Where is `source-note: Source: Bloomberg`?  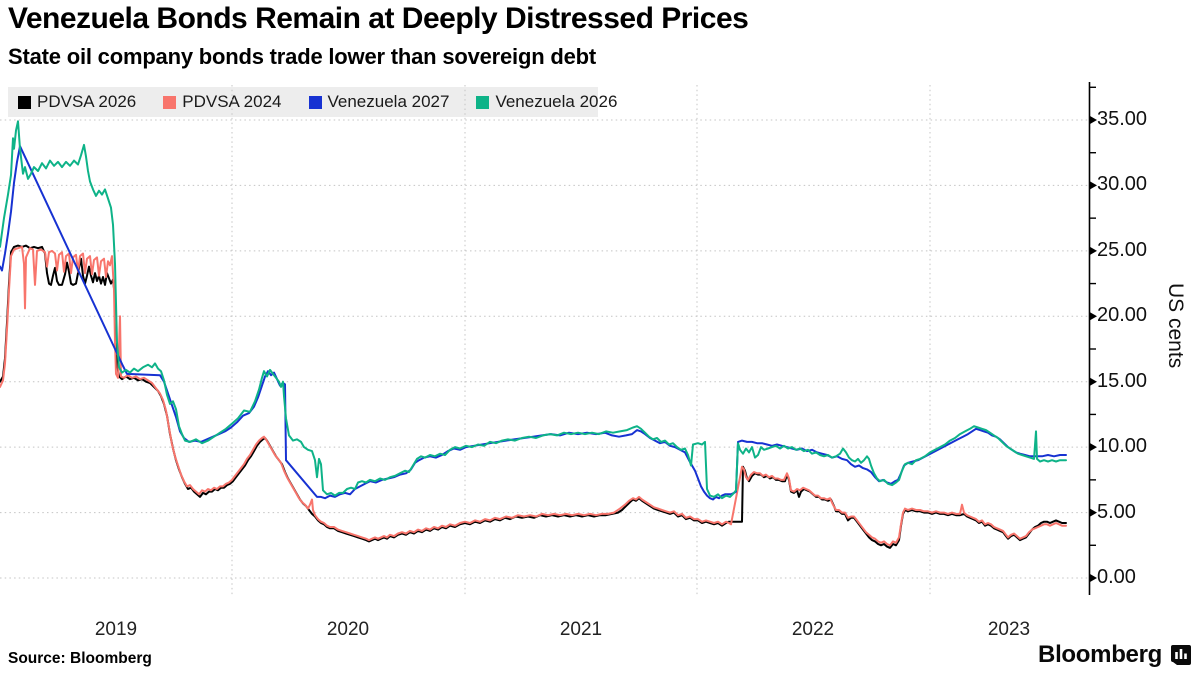
source-note: Source: Bloomberg is located at coordinates (80, 658).